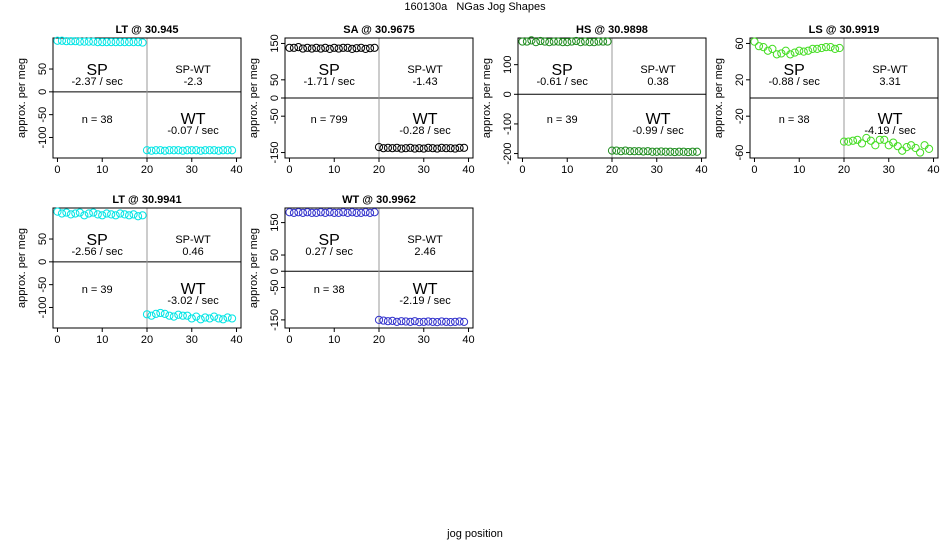 The image size is (950, 550). What do you see at coordinates (562, 120) in the screenshot?
I see `n-count: n = 39` at bounding box center [562, 120].